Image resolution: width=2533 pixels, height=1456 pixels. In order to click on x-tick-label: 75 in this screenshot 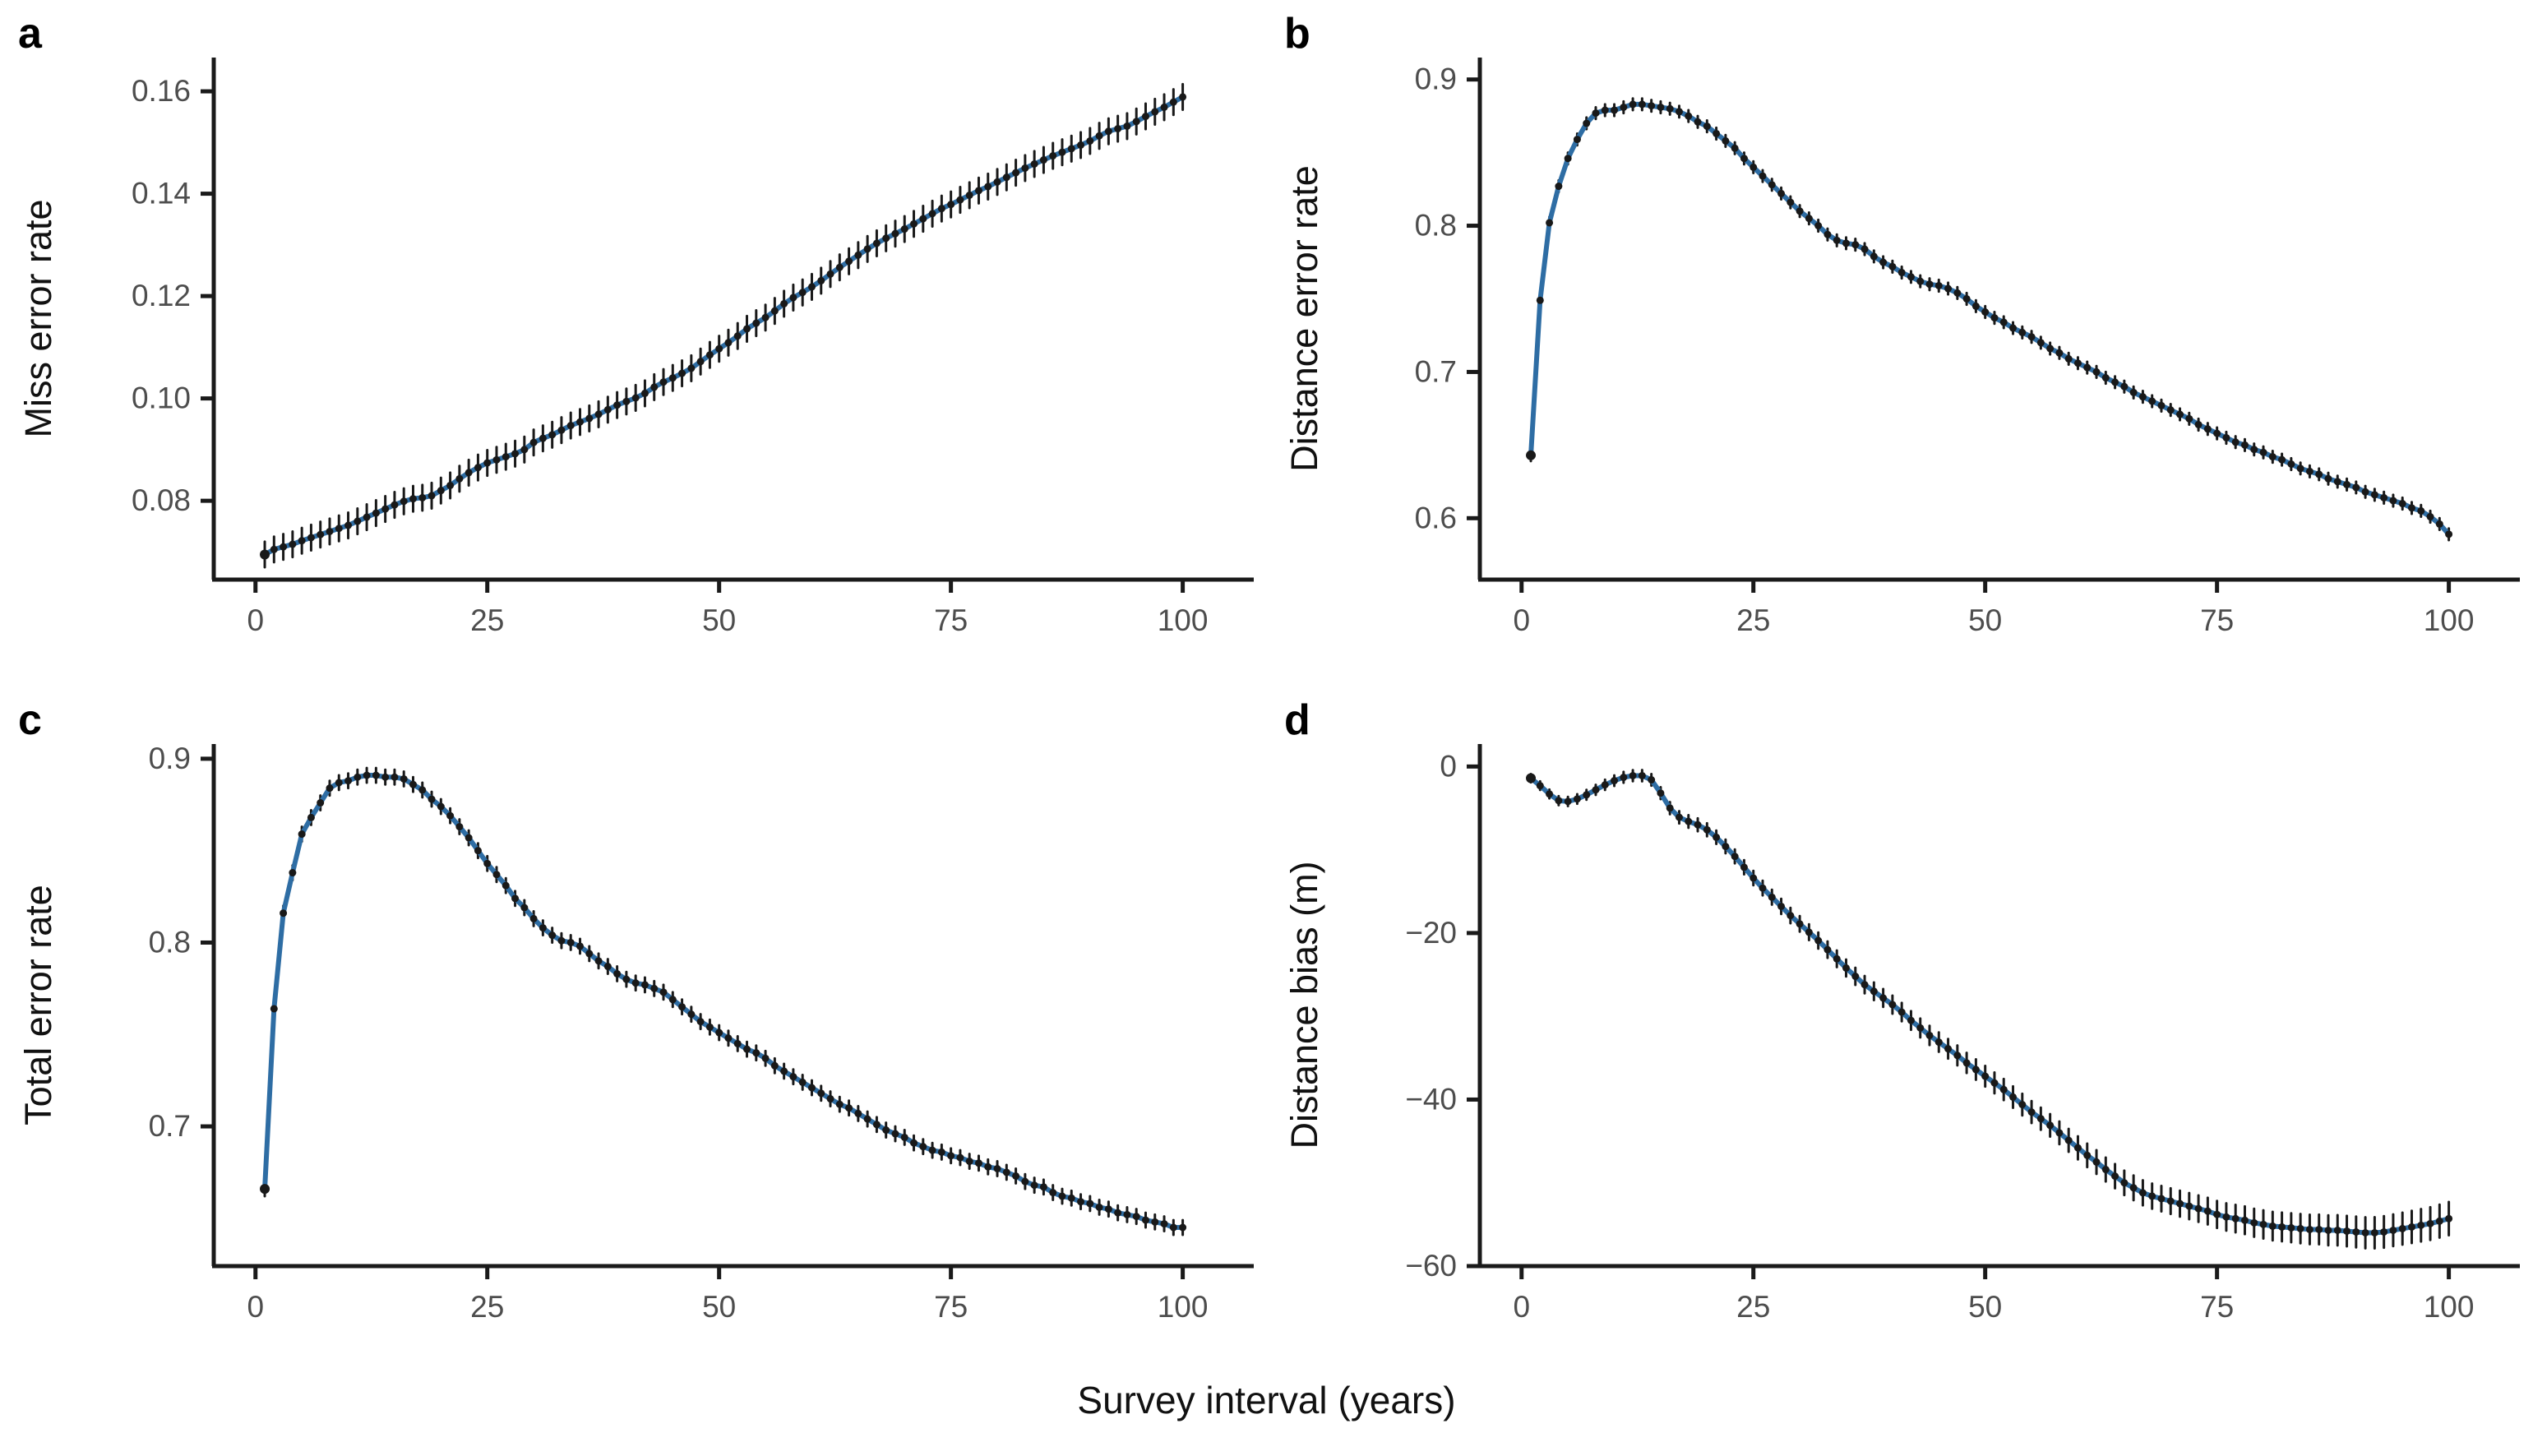, I will do `click(951, 1307)`.